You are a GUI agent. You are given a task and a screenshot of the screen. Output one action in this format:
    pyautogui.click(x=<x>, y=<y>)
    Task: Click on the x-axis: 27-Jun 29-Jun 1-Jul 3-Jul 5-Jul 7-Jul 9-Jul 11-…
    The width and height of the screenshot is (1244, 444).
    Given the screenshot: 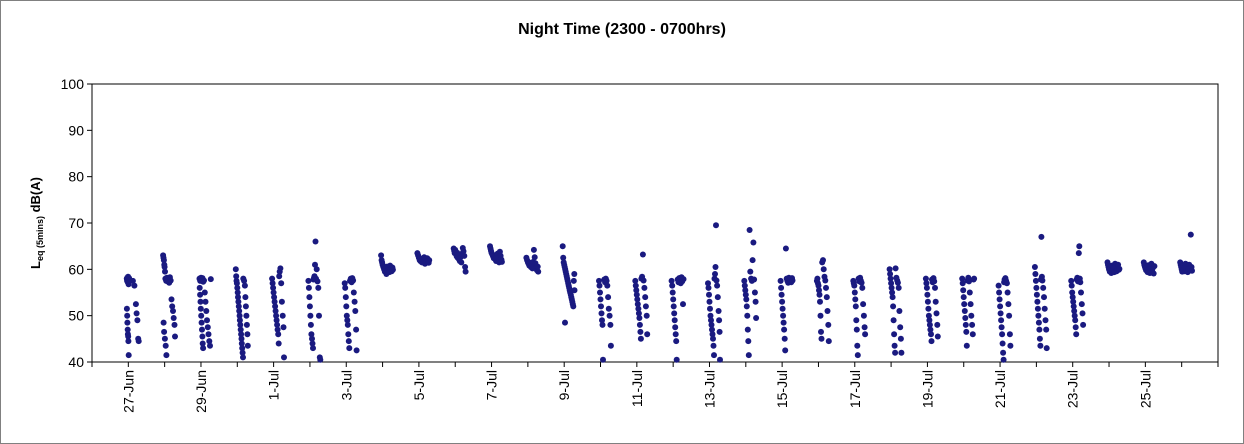 What is the action you would take?
    pyautogui.click(x=655, y=387)
    